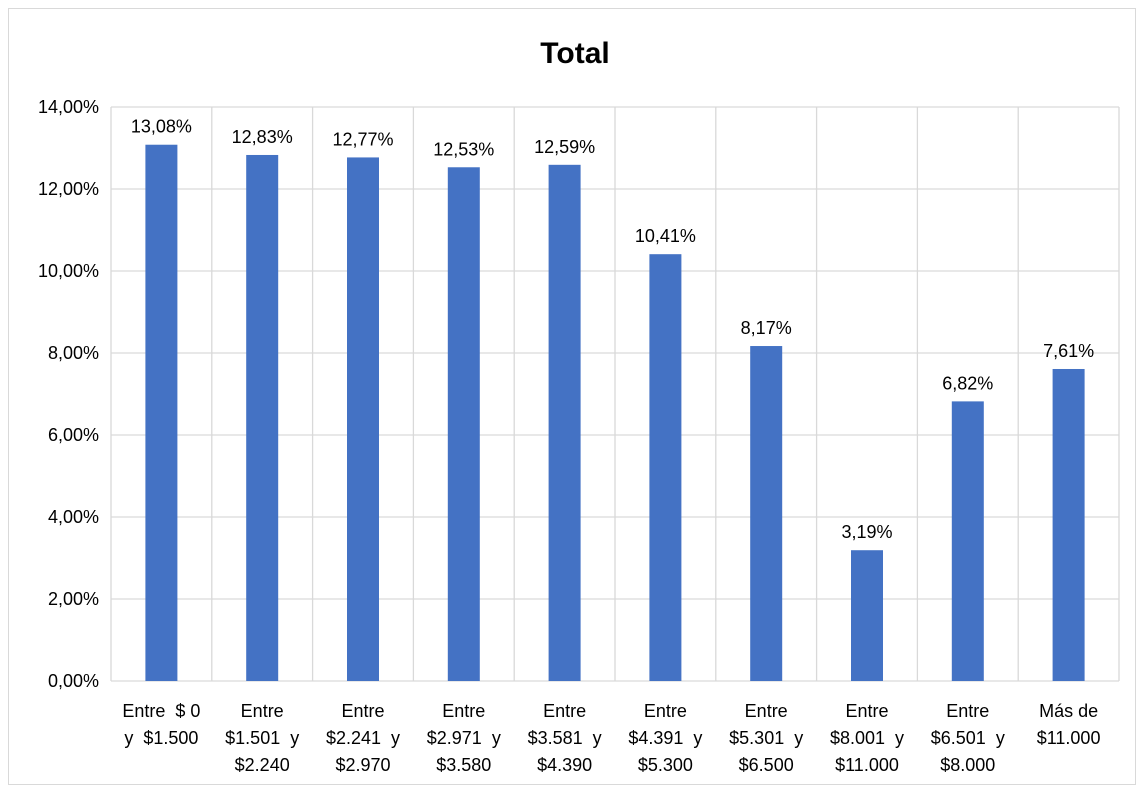 The width and height of the screenshot is (1144, 793). I want to click on category-label: $3.580, so click(463, 765).